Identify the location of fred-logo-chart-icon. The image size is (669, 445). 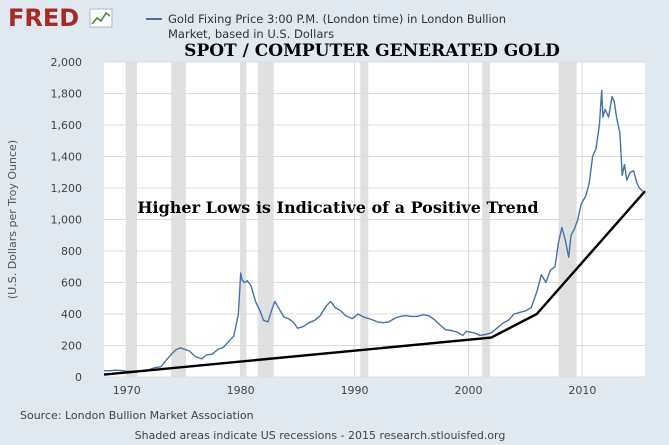
(101, 18).